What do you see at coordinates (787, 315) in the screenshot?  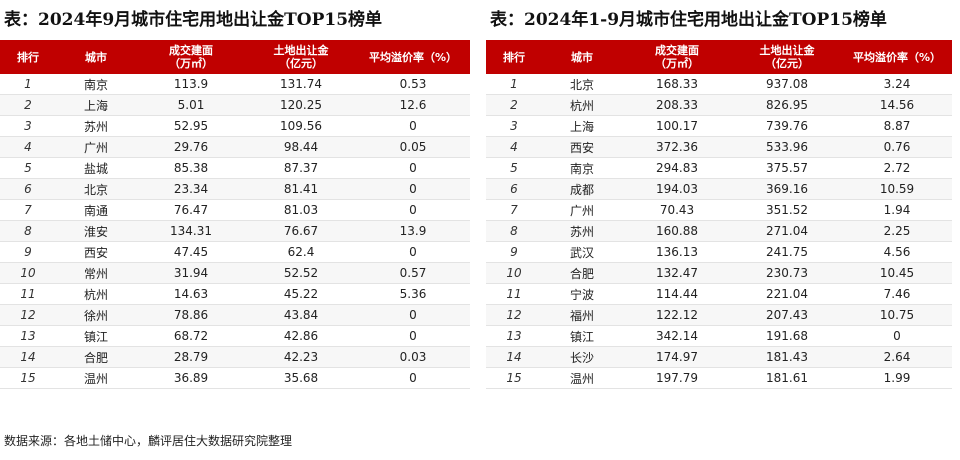 I see `revenue-cell: 207.43` at bounding box center [787, 315].